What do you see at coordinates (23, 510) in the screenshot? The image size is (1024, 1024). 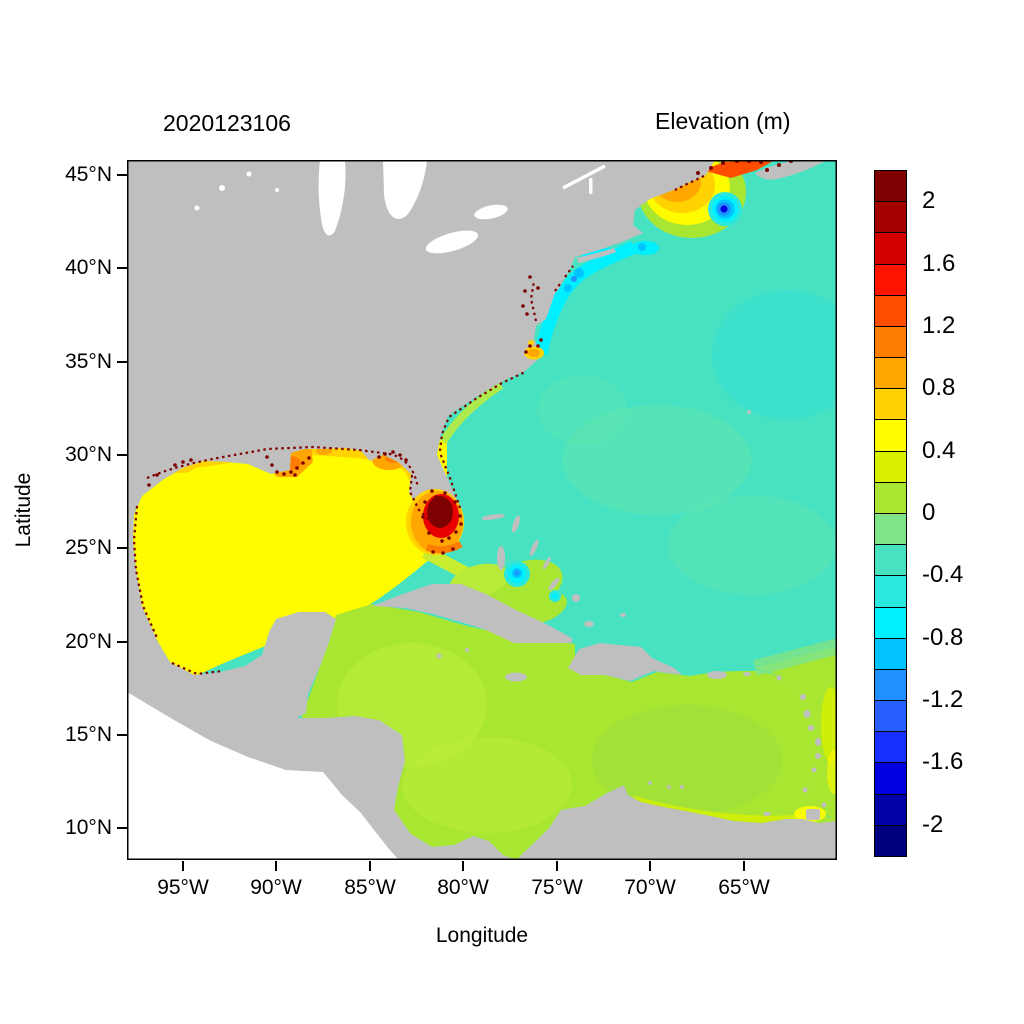 I see `y-axis-title: Latitude` at bounding box center [23, 510].